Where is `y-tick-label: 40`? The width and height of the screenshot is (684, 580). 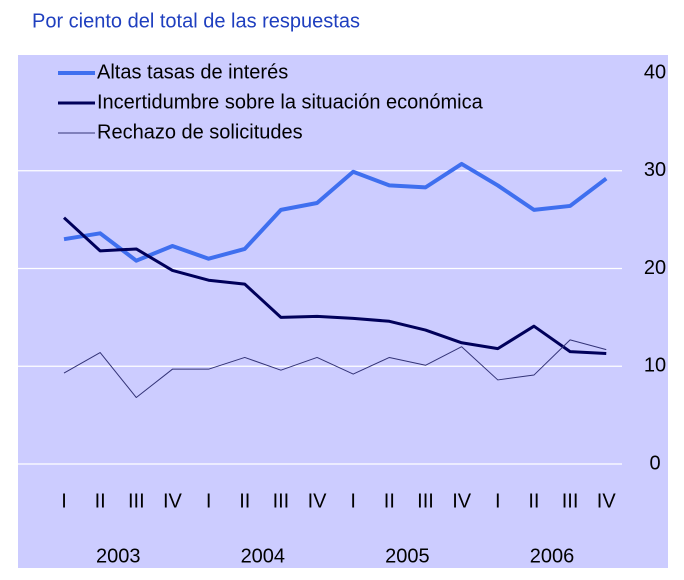 y-tick-label: 40 is located at coordinates (655, 72).